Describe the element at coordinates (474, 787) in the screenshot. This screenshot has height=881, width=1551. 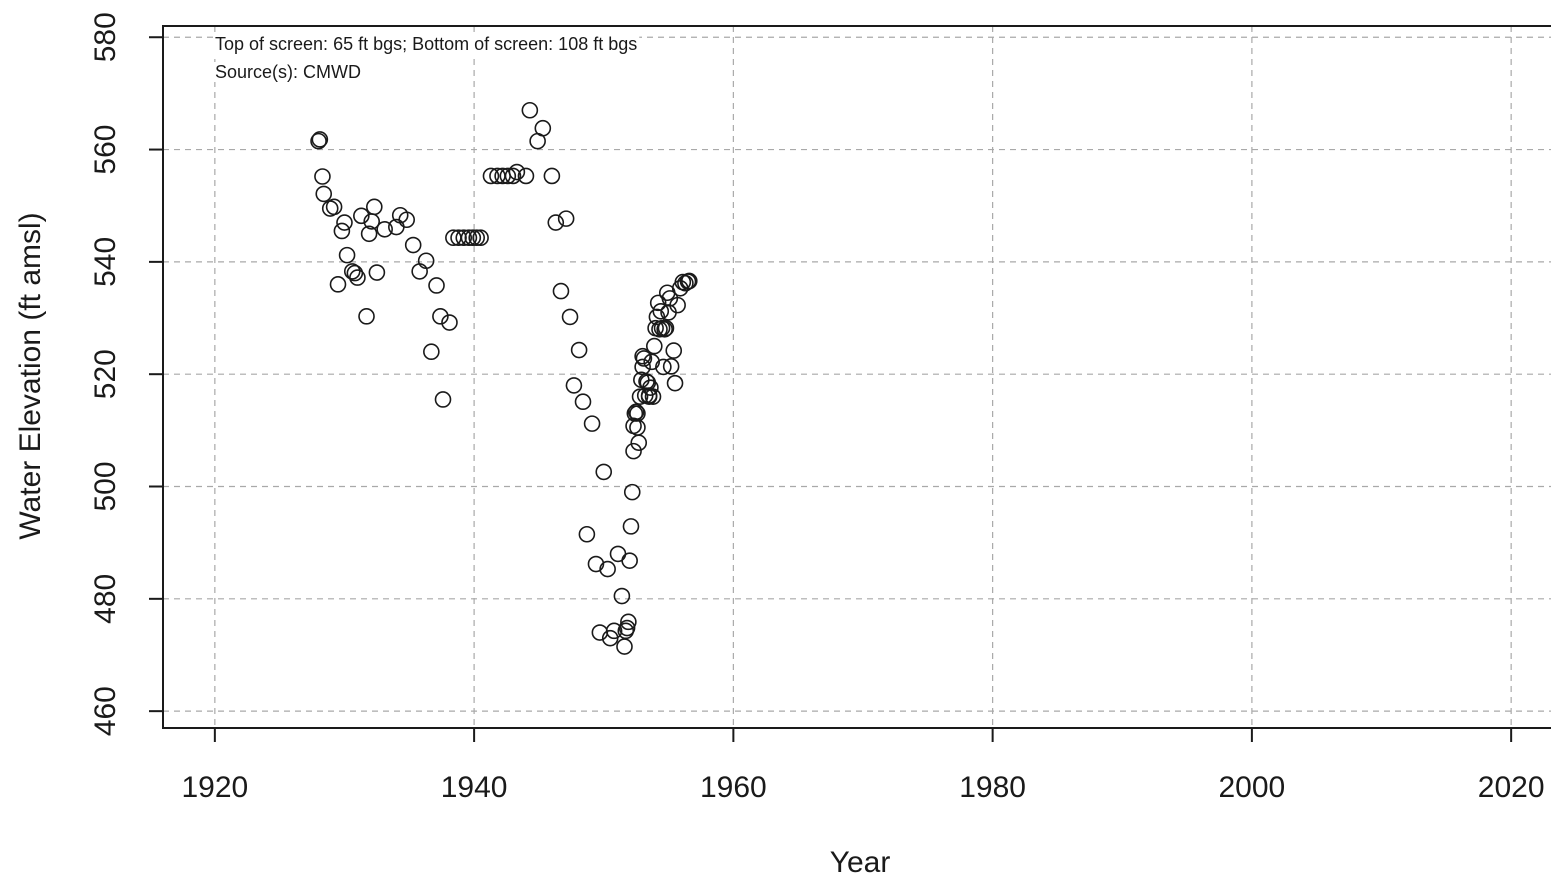
I see `x-tick-label: 1940` at that location.